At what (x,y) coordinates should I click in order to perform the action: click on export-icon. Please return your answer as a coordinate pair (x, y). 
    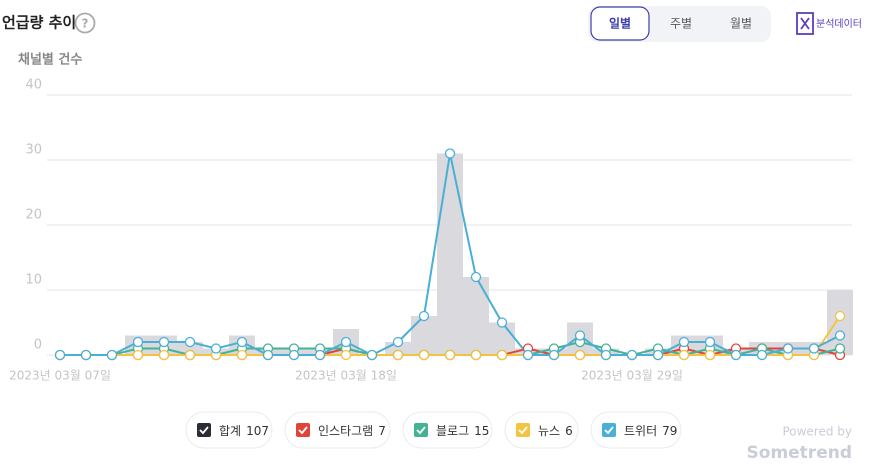
    Looking at the image, I should click on (805, 23).